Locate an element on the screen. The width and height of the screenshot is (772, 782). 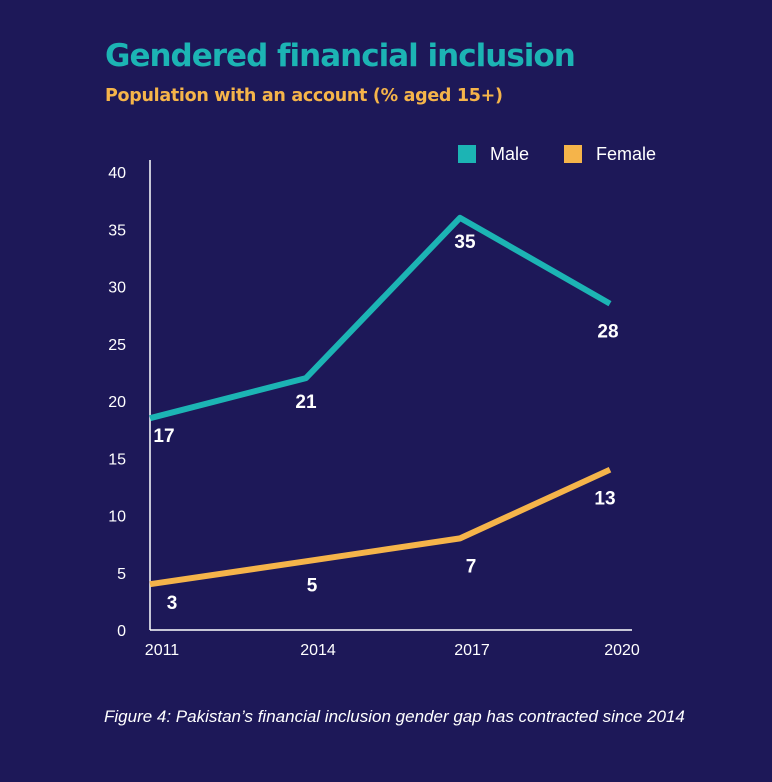
y-tick-label: 25 is located at coordinates (117, 345).